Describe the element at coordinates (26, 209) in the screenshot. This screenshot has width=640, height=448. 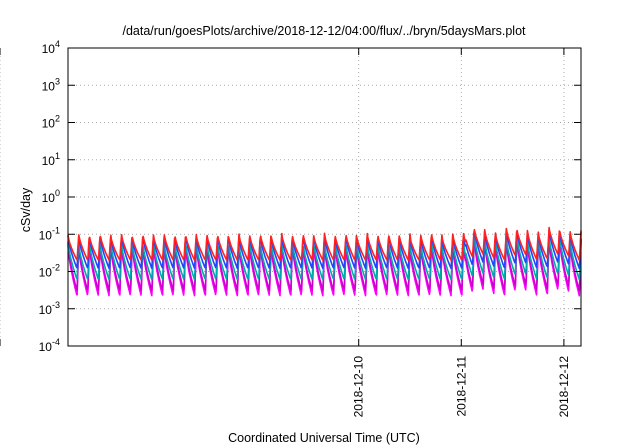
I see `y-axis-label: cSv/day` at that location.